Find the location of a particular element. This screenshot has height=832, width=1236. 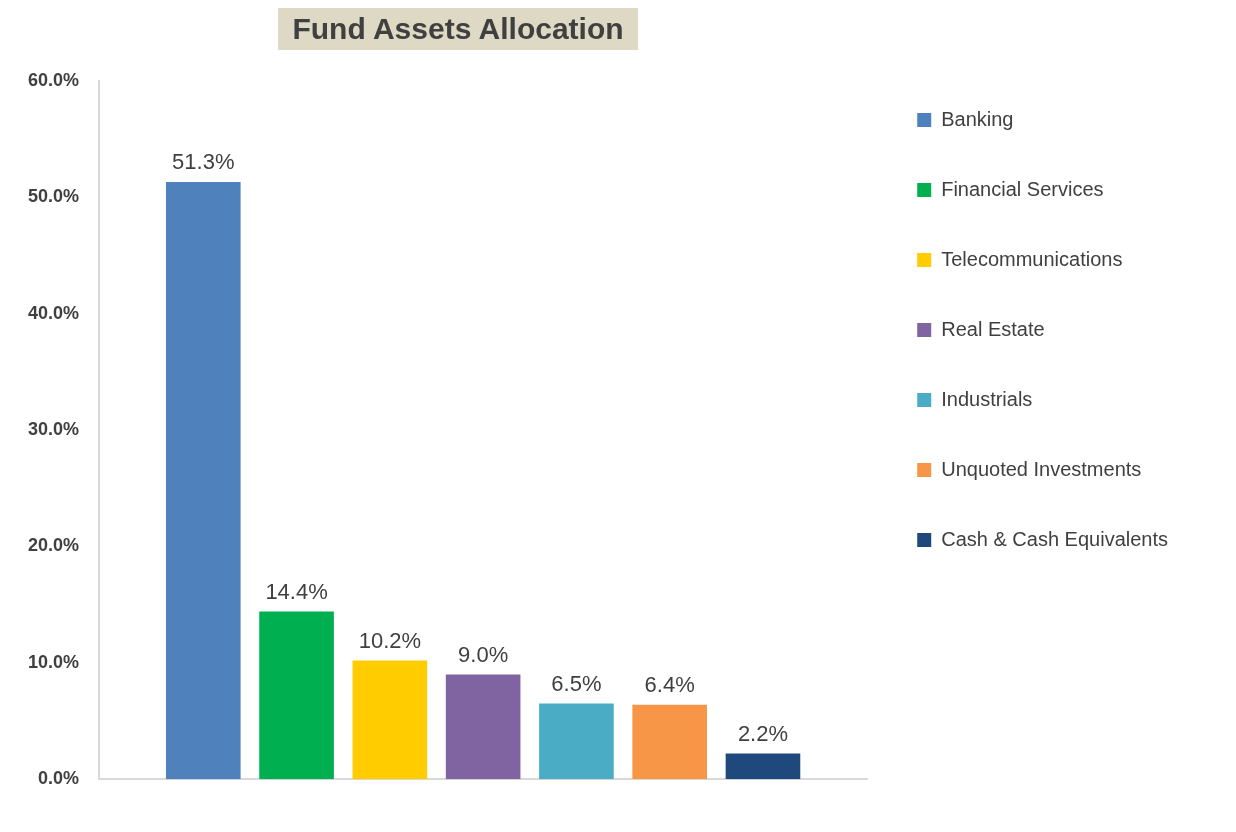

data-label: 51.3% is located at coordinates (203, 162).